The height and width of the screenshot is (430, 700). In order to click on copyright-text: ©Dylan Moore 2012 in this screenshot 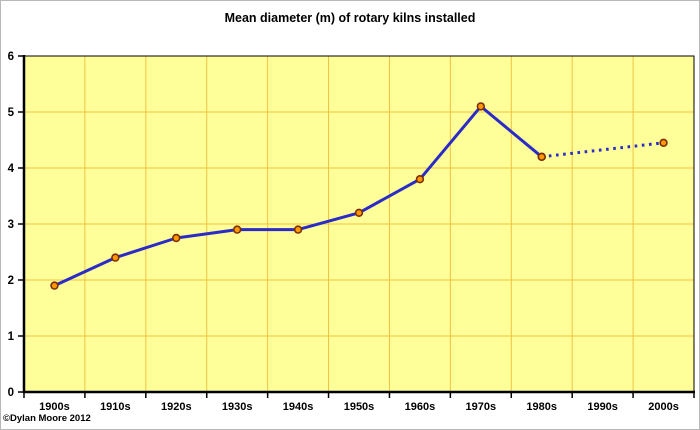, I will do `click(47, 418)`.